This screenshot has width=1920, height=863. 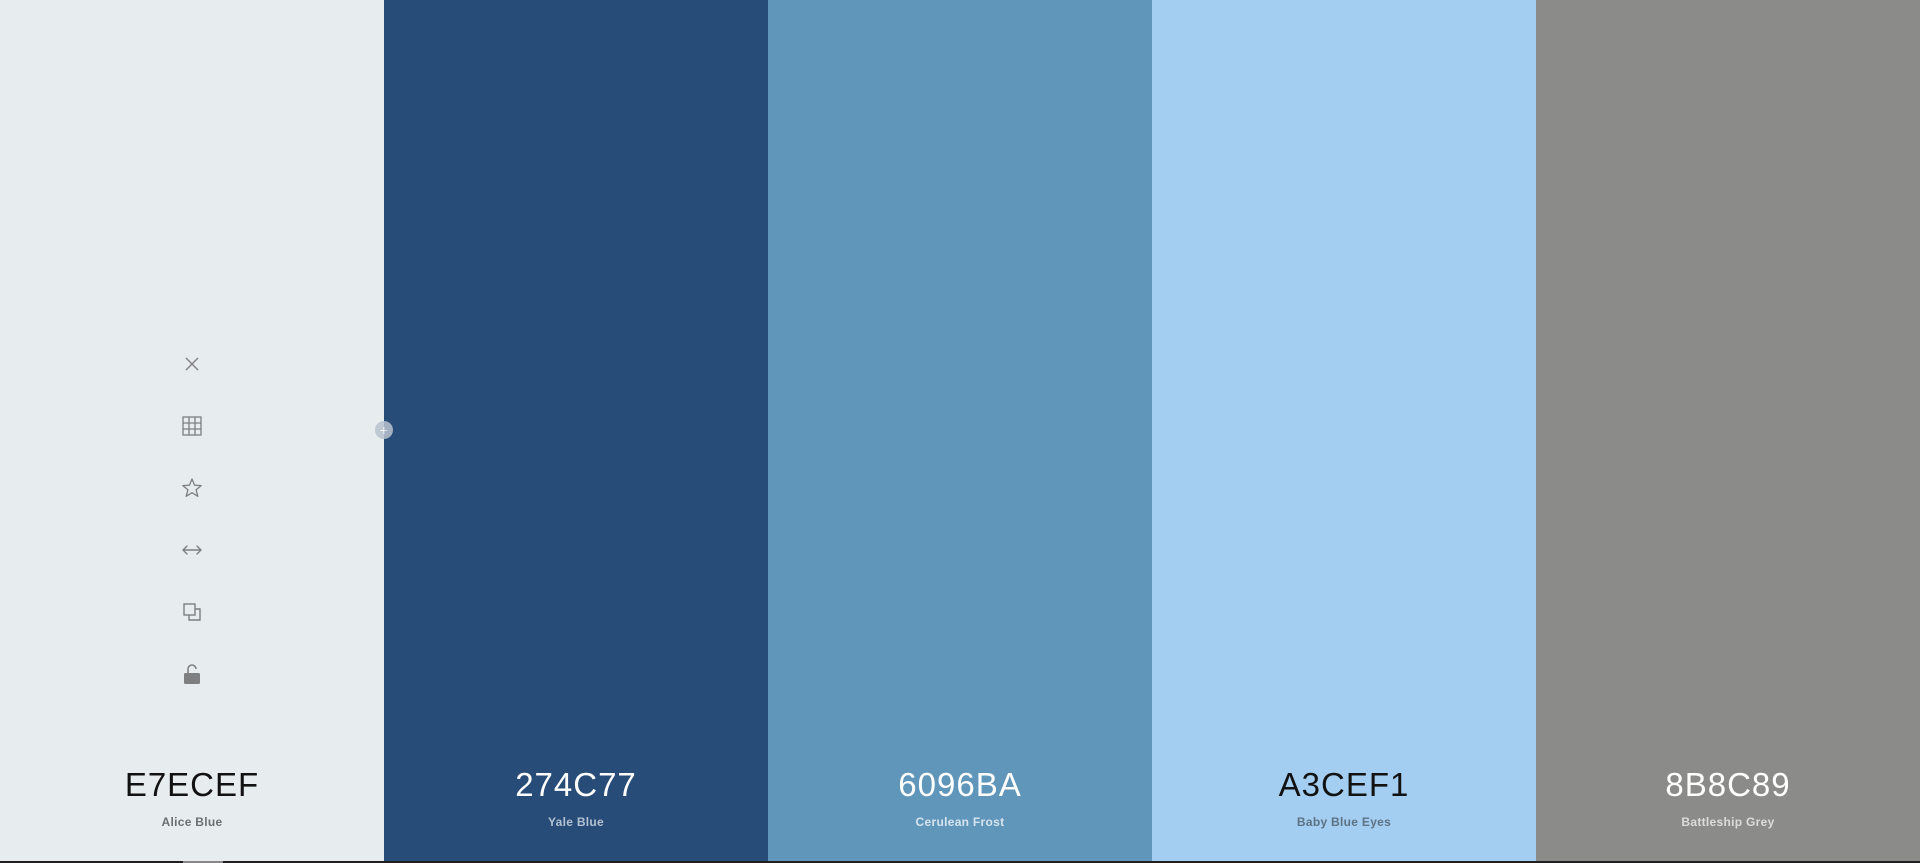 I want to click on remove-color-button, so click(x=192, y=364).